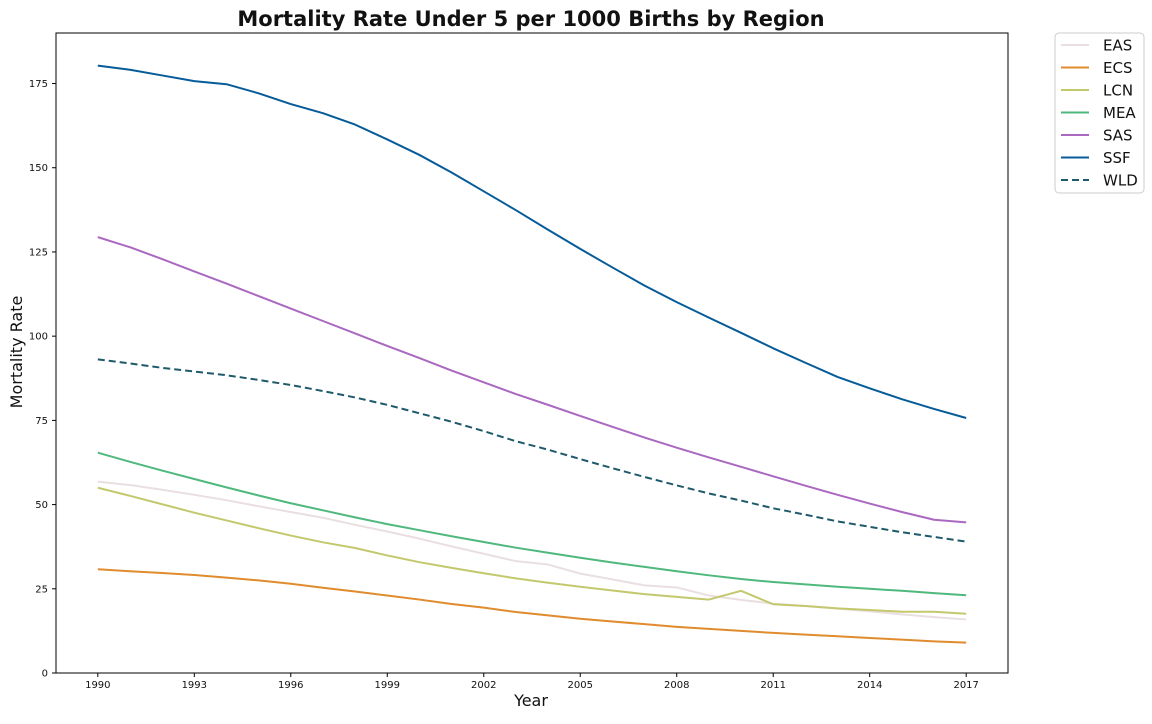  I want to click on y-tick-label: 0, so click(45, 674).